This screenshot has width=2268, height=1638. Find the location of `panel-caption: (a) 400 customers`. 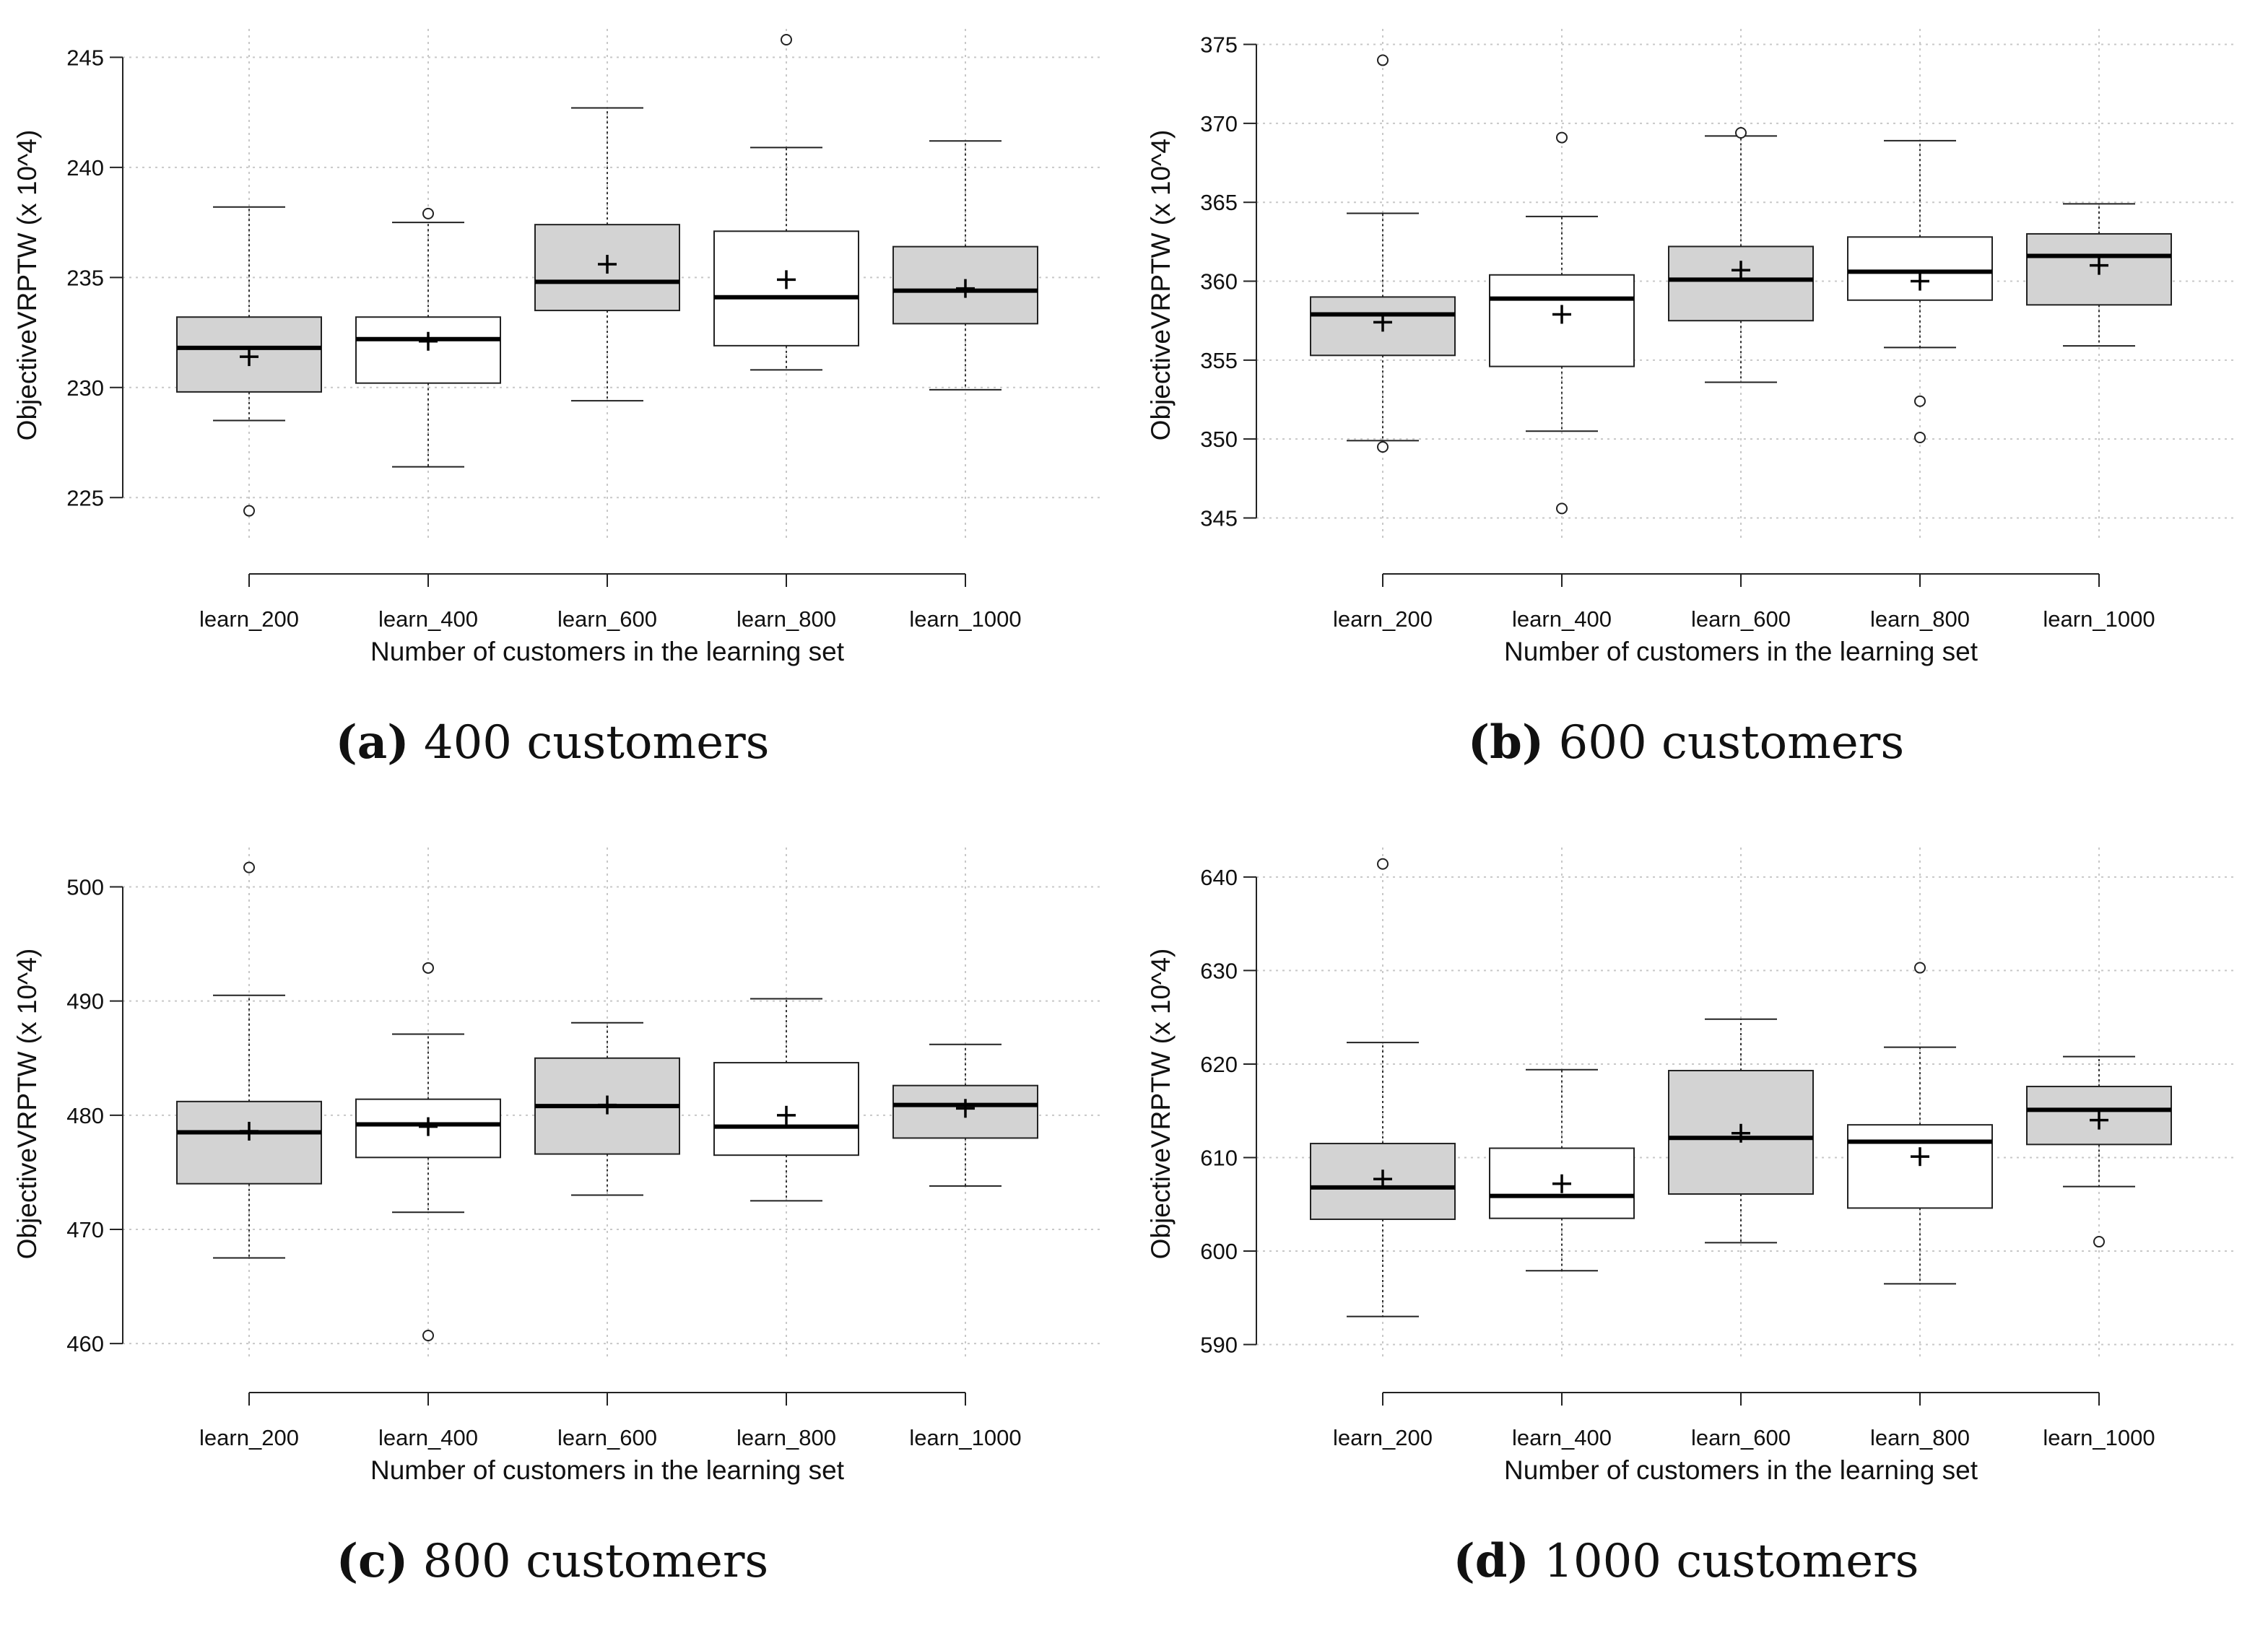

panel-caption: (a) 400 customers is located at coordinates (552, 742).